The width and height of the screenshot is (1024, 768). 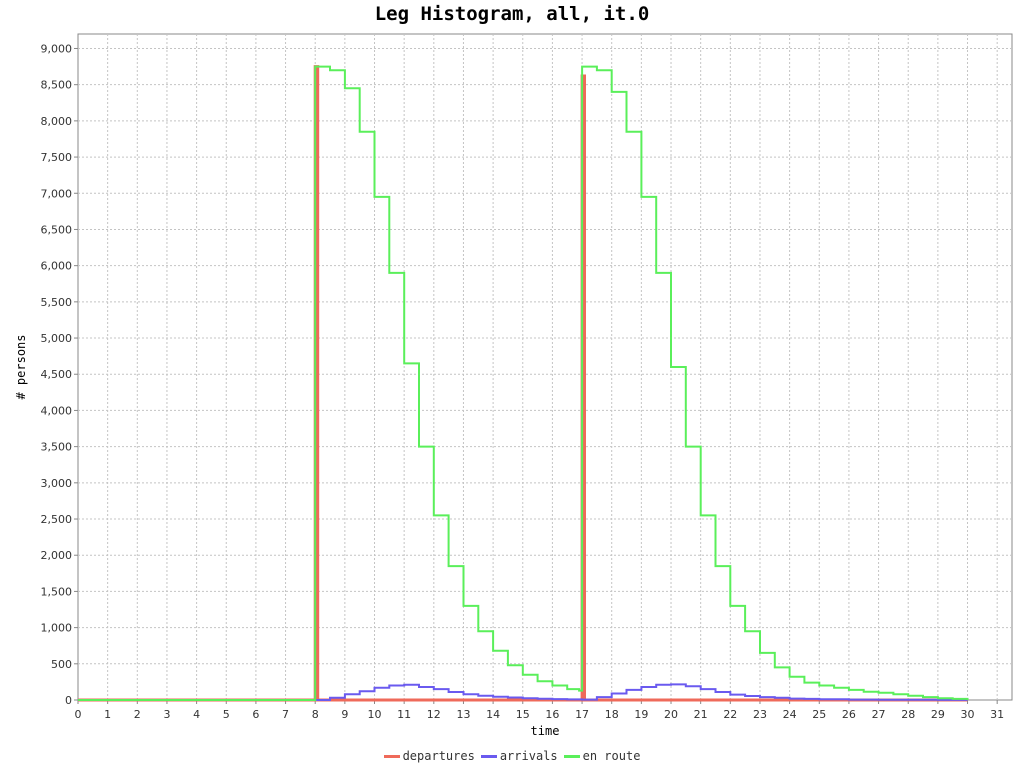 What do you see at coordinates (196, 714) in the screenshot?
I see `x-tick-label: 4` at bounding box center [196, 714].